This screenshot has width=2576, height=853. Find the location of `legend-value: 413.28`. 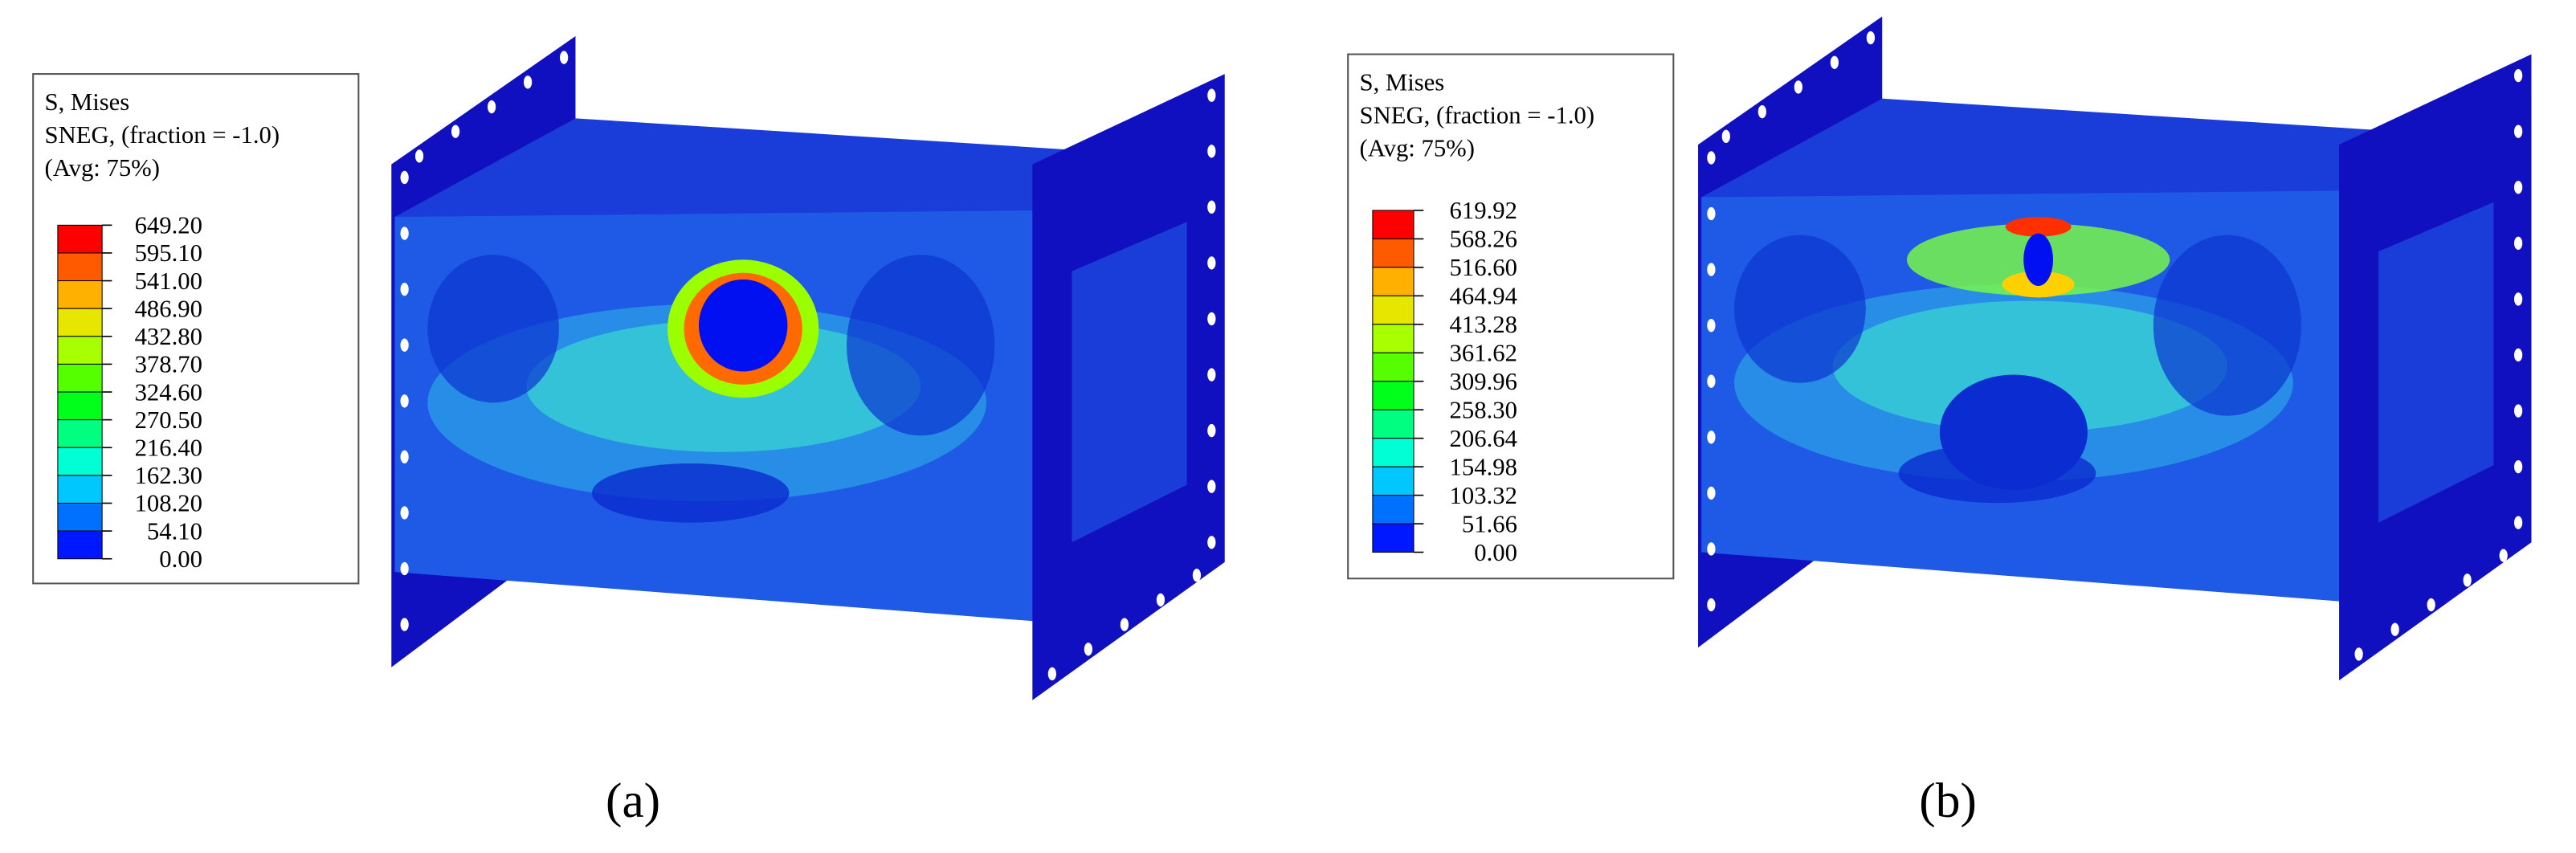

legend-value: 413.28 is located at coordinates (1483, 324).